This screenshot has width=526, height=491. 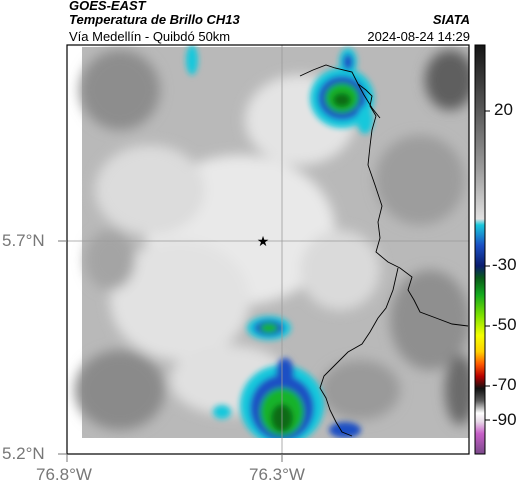 I want to click on colorbar-label-minus90: -90, so click(x=504, y=419).